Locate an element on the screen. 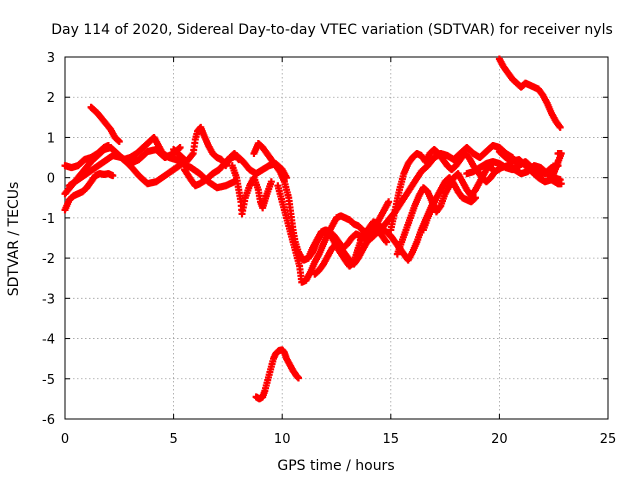 Image resolution: width=640 pixels, height=480 pixels. x-tick-label: 10 is located at coordinates (282, 439).